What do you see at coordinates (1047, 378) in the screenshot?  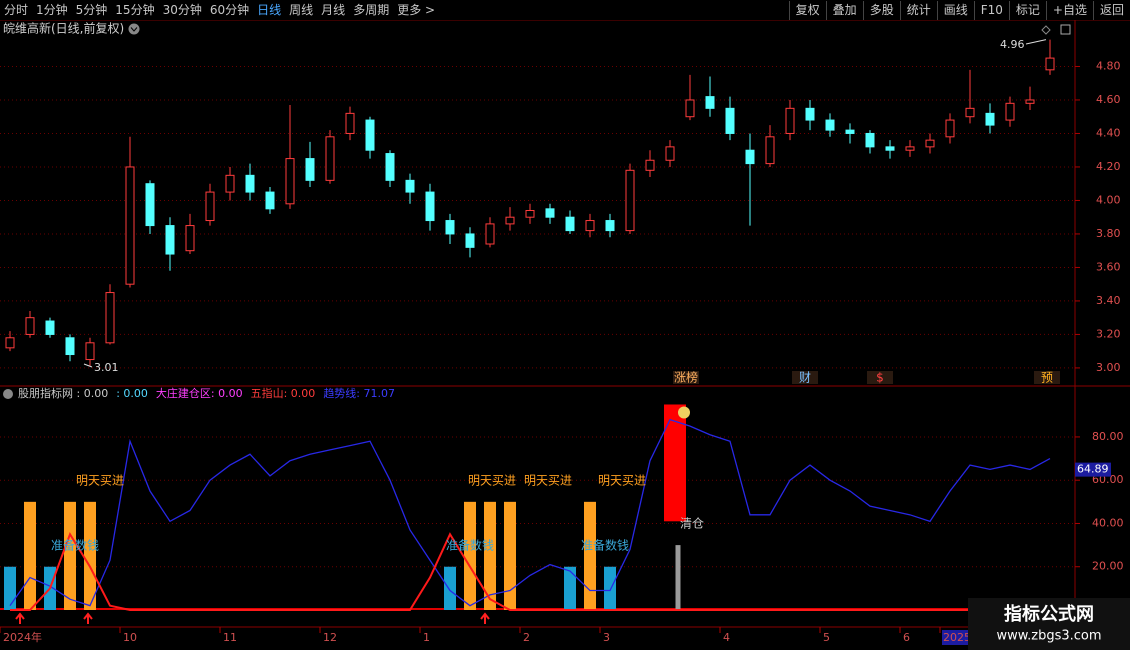 I see `event-marker: 预` at bounding box center [1047, 378].